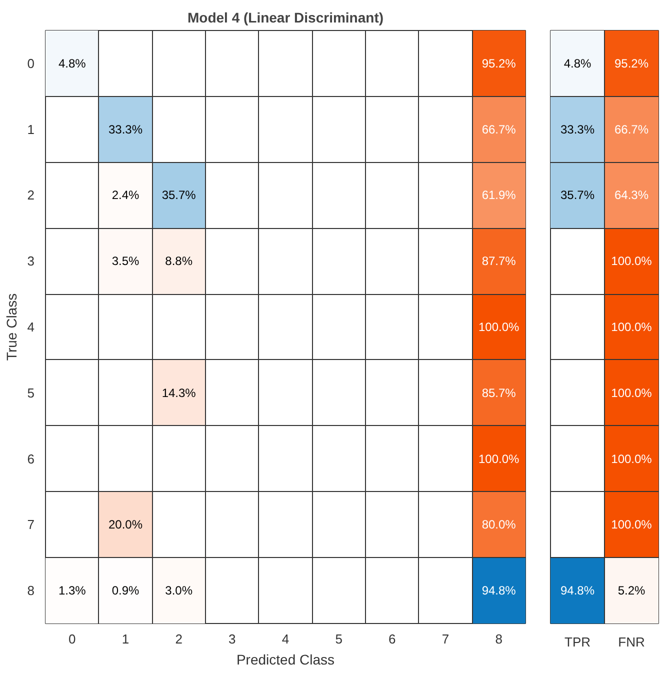 The width and height of the screenshot is (668, 680). What do you see at coordinates (632, 591) in the screenshot?
I see `data-label: 5.2%` at bounding box center [632, 591].